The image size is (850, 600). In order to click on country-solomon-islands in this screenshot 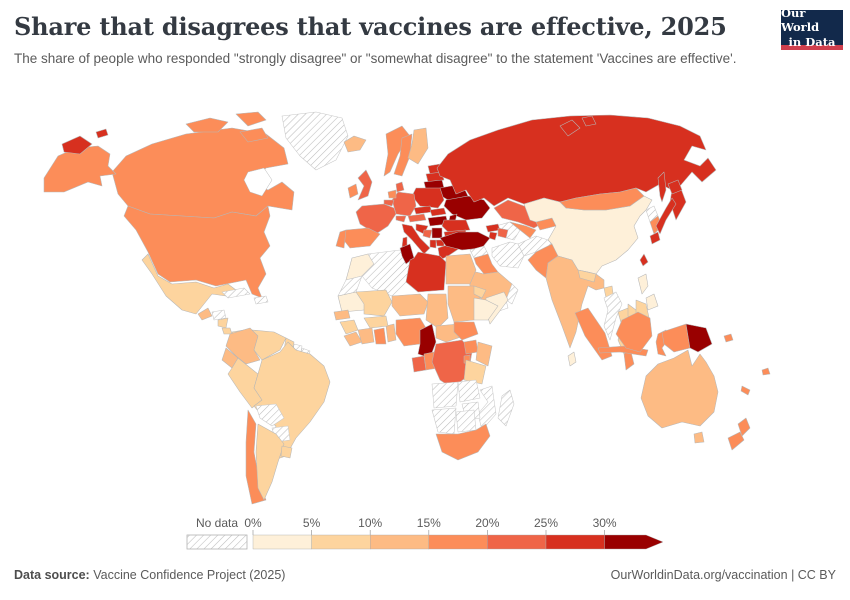, I will do `click(728, 338)`.